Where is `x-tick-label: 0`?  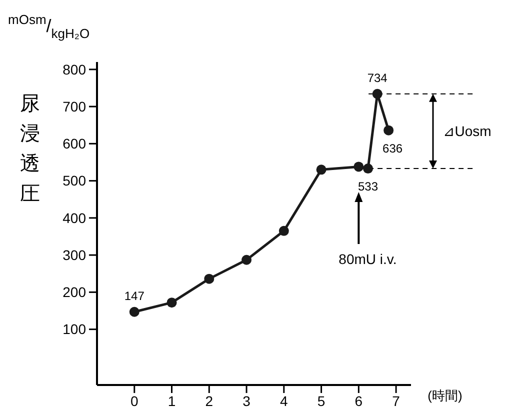 x-tick-label: 0 is located at coordinates (134, 400).